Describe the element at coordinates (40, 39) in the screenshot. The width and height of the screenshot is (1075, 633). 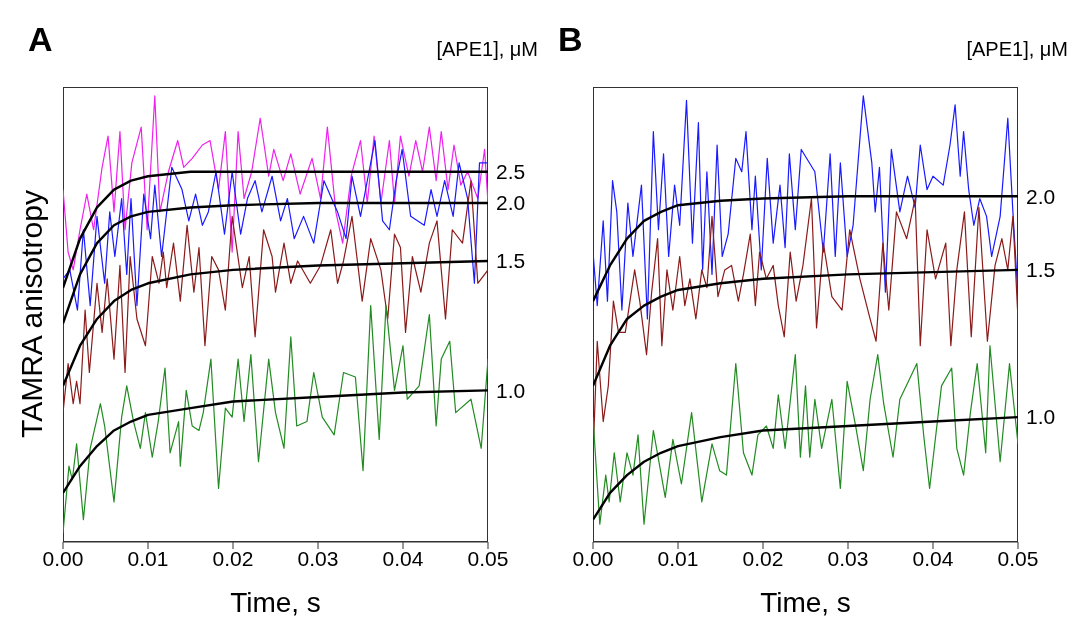
I see `chart-title: A` at that location.